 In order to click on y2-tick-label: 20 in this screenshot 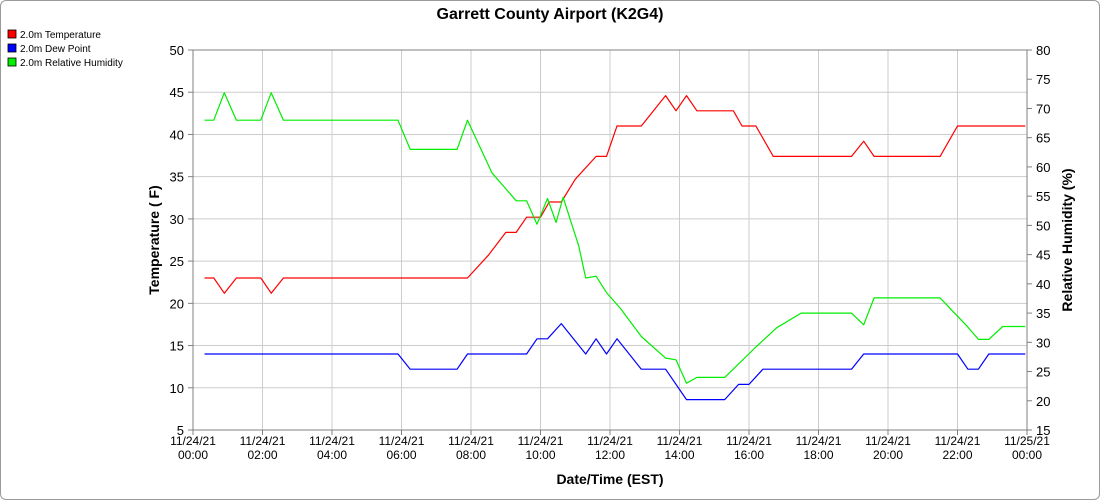, I will do `click(1043, 401)`.